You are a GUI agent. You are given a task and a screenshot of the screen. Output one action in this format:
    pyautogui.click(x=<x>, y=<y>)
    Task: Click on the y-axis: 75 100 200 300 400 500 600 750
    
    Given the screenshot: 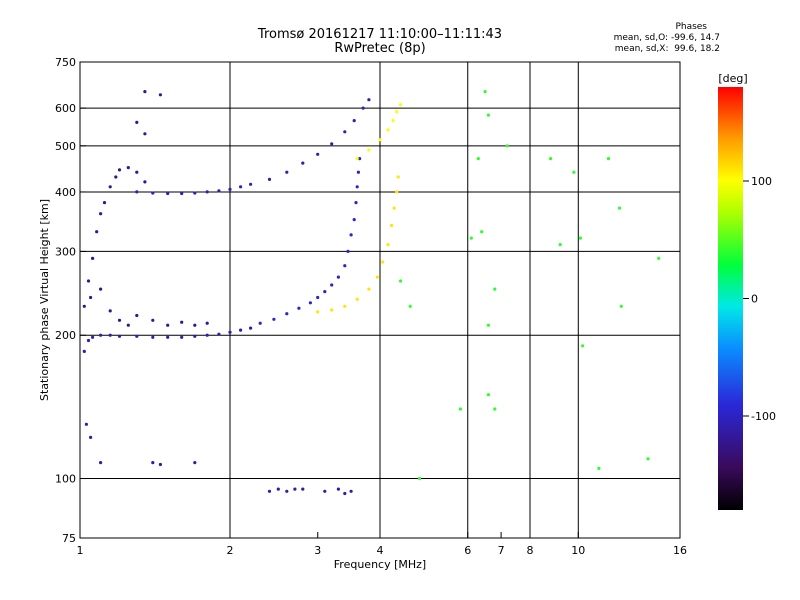 What is the action you would take?
    pyautogui.click(x=70, y=300)
    